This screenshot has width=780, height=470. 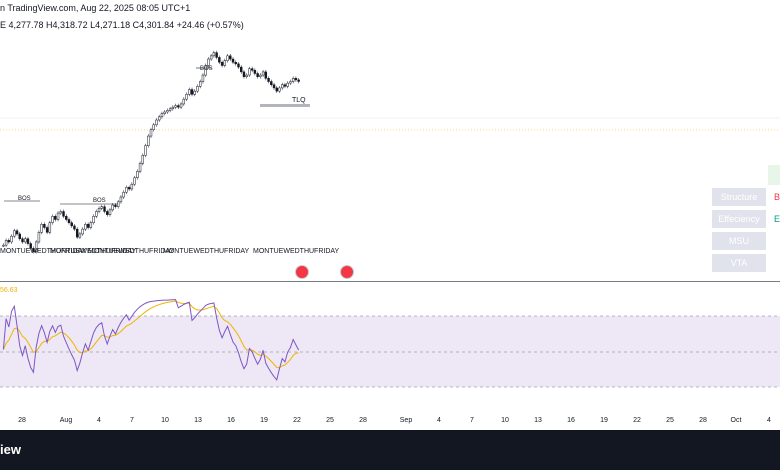 I want to click on bos-label-1: BOS, so click(x=24, y=199).